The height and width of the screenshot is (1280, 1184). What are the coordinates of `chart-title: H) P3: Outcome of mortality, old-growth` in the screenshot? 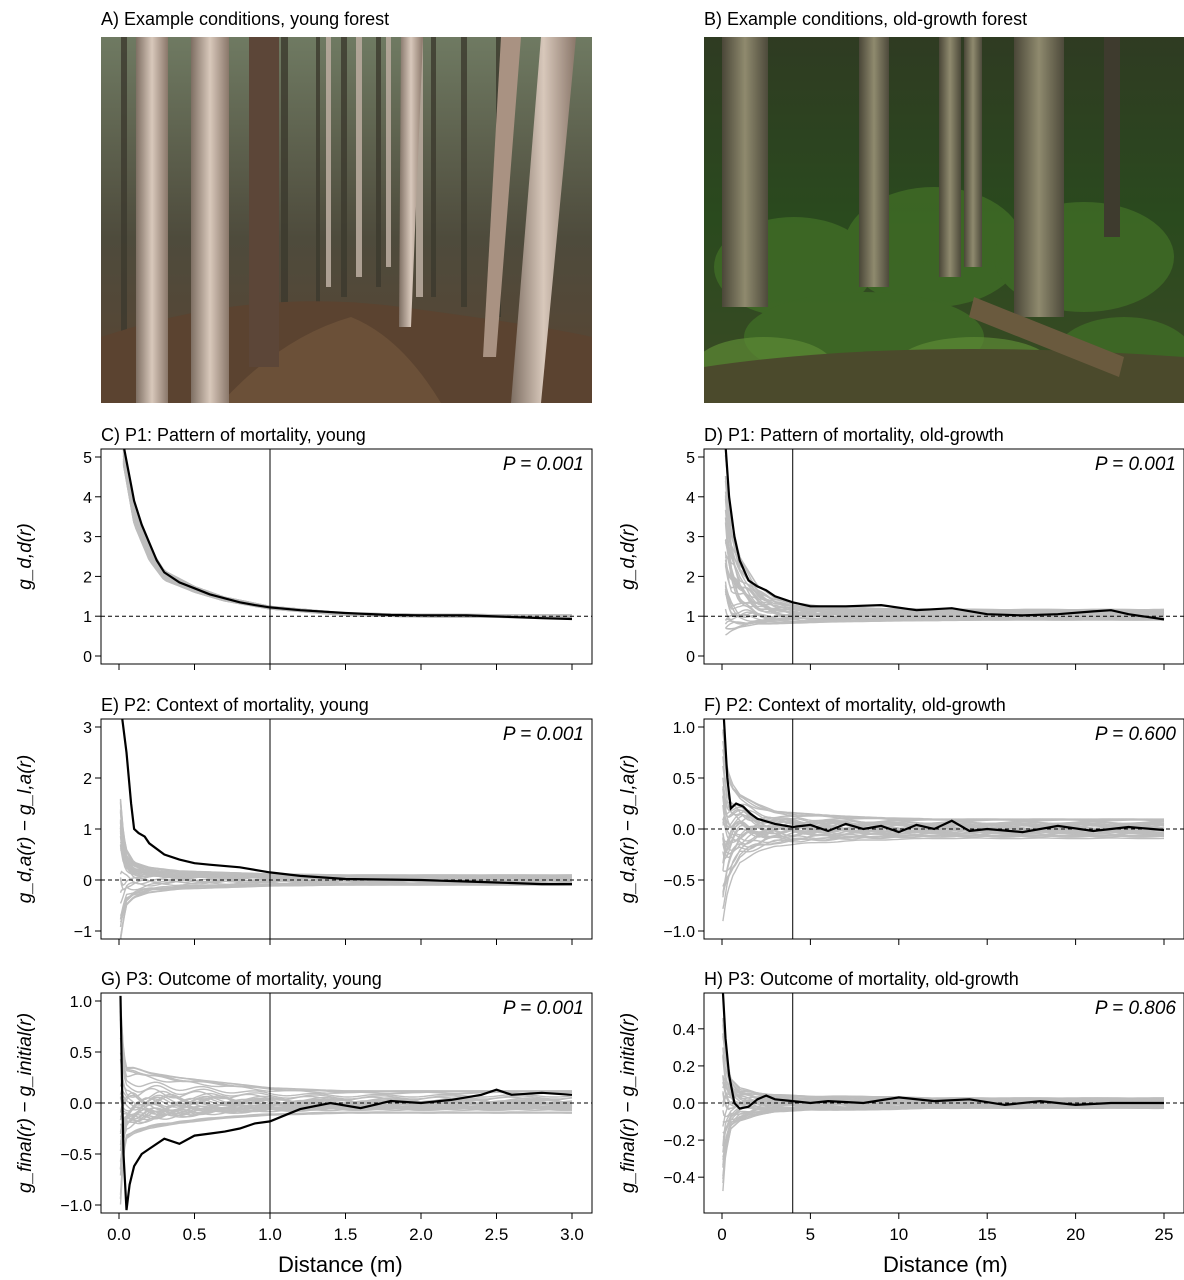 It's located at (861, 979).